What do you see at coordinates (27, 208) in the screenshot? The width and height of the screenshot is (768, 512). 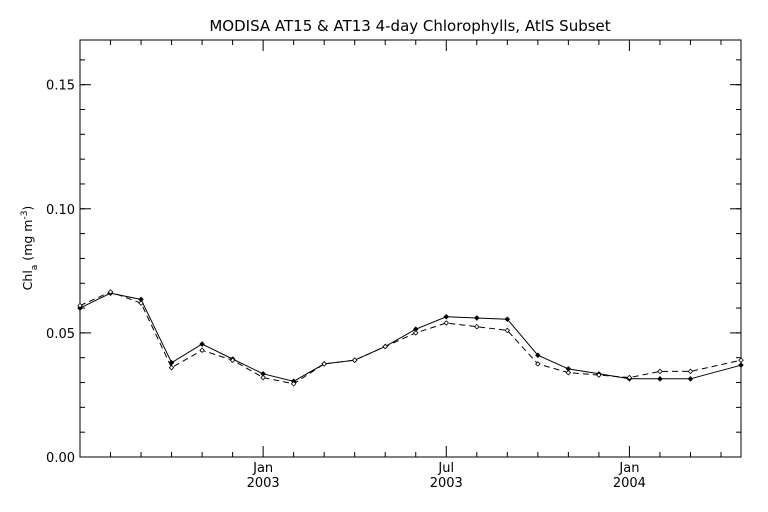 I see `y-axis-label-units-close: )` at bounding box center [27, 208].